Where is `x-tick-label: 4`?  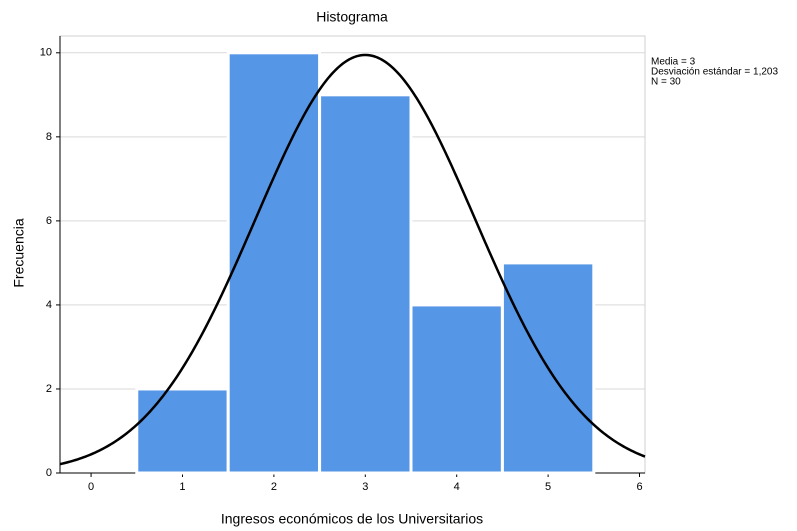 x-tick-label: 4 is located at coordinates (457, 487).